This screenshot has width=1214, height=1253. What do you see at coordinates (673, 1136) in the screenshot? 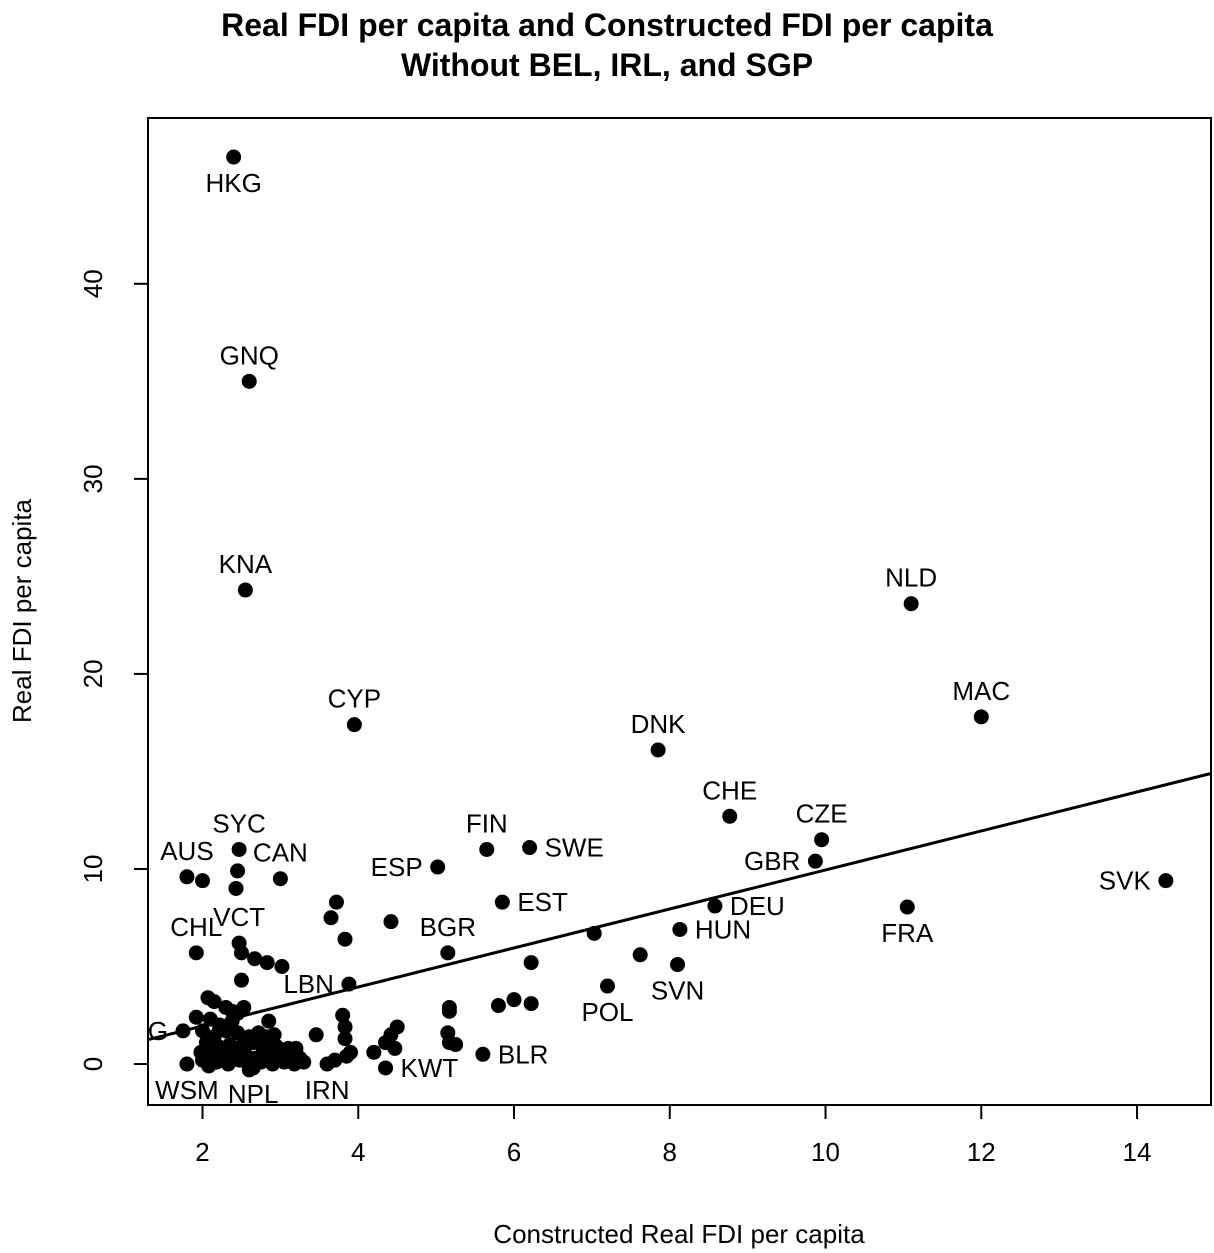
I see `x-axis: 2 4 6 8 10 12 14` at bounding box center [673, 1136].